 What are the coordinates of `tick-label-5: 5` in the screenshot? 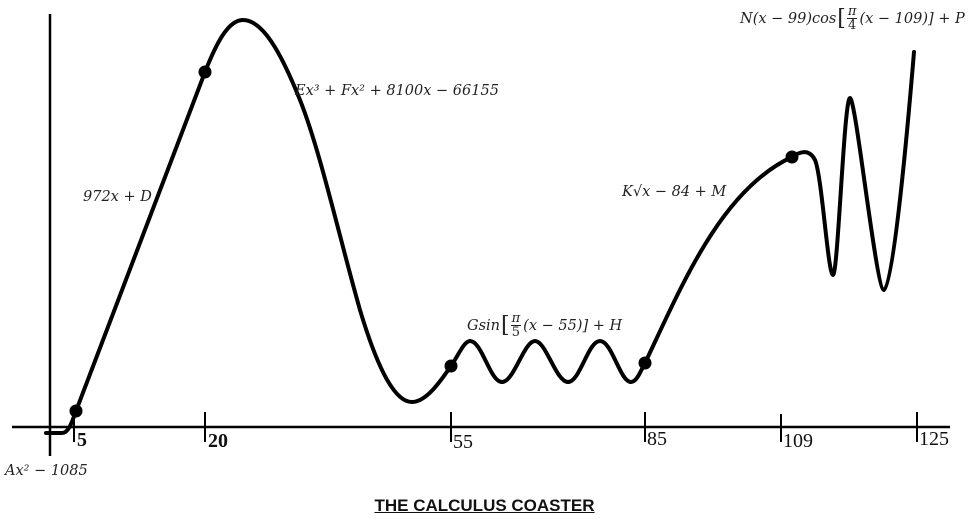 It's located at (82, 440).